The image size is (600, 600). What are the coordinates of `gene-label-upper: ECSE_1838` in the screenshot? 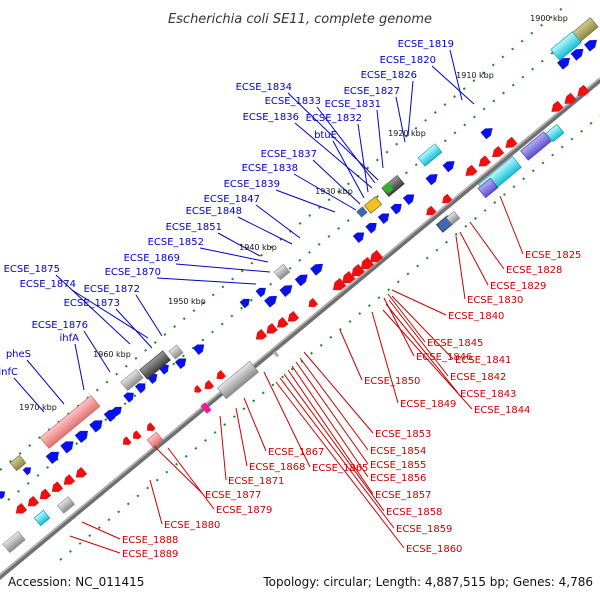 It's located at (270, 168).